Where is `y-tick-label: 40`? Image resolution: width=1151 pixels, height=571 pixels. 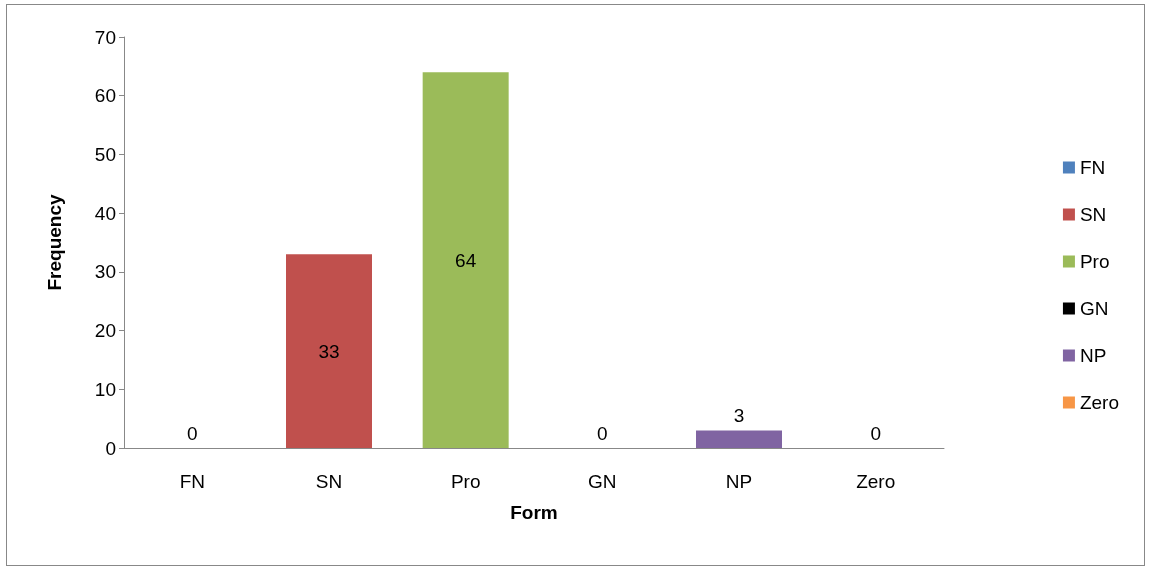
y-tick-label: 40 is located at coordinates (105, 213).